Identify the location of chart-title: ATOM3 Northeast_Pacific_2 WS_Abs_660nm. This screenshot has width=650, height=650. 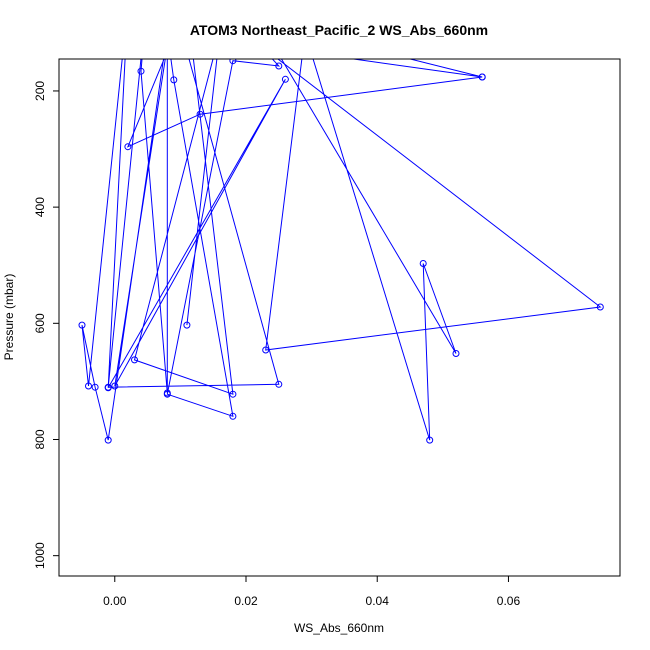
(339, 30).